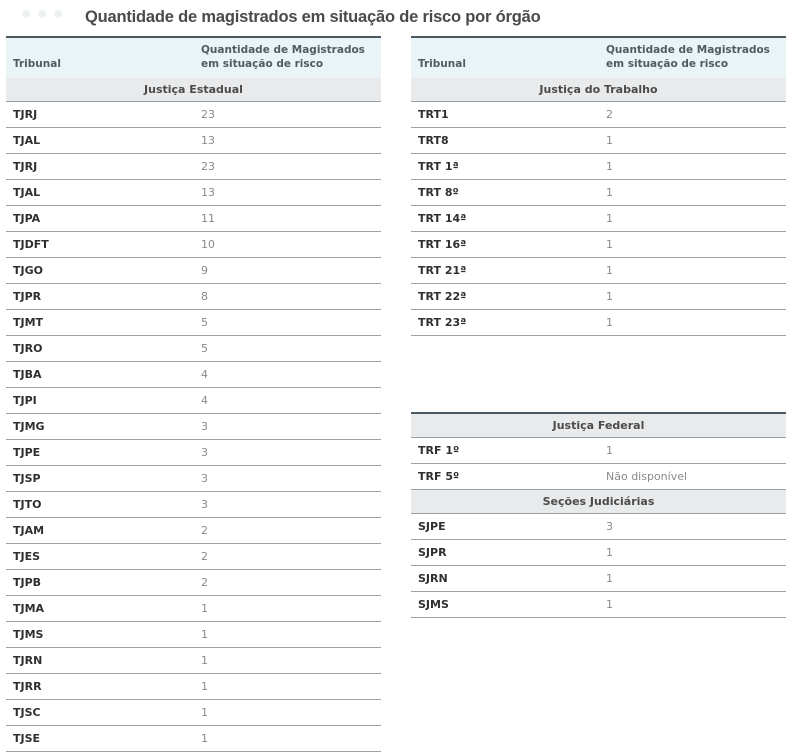  I want to click on magistrados-count: 8, so click(290, 296).